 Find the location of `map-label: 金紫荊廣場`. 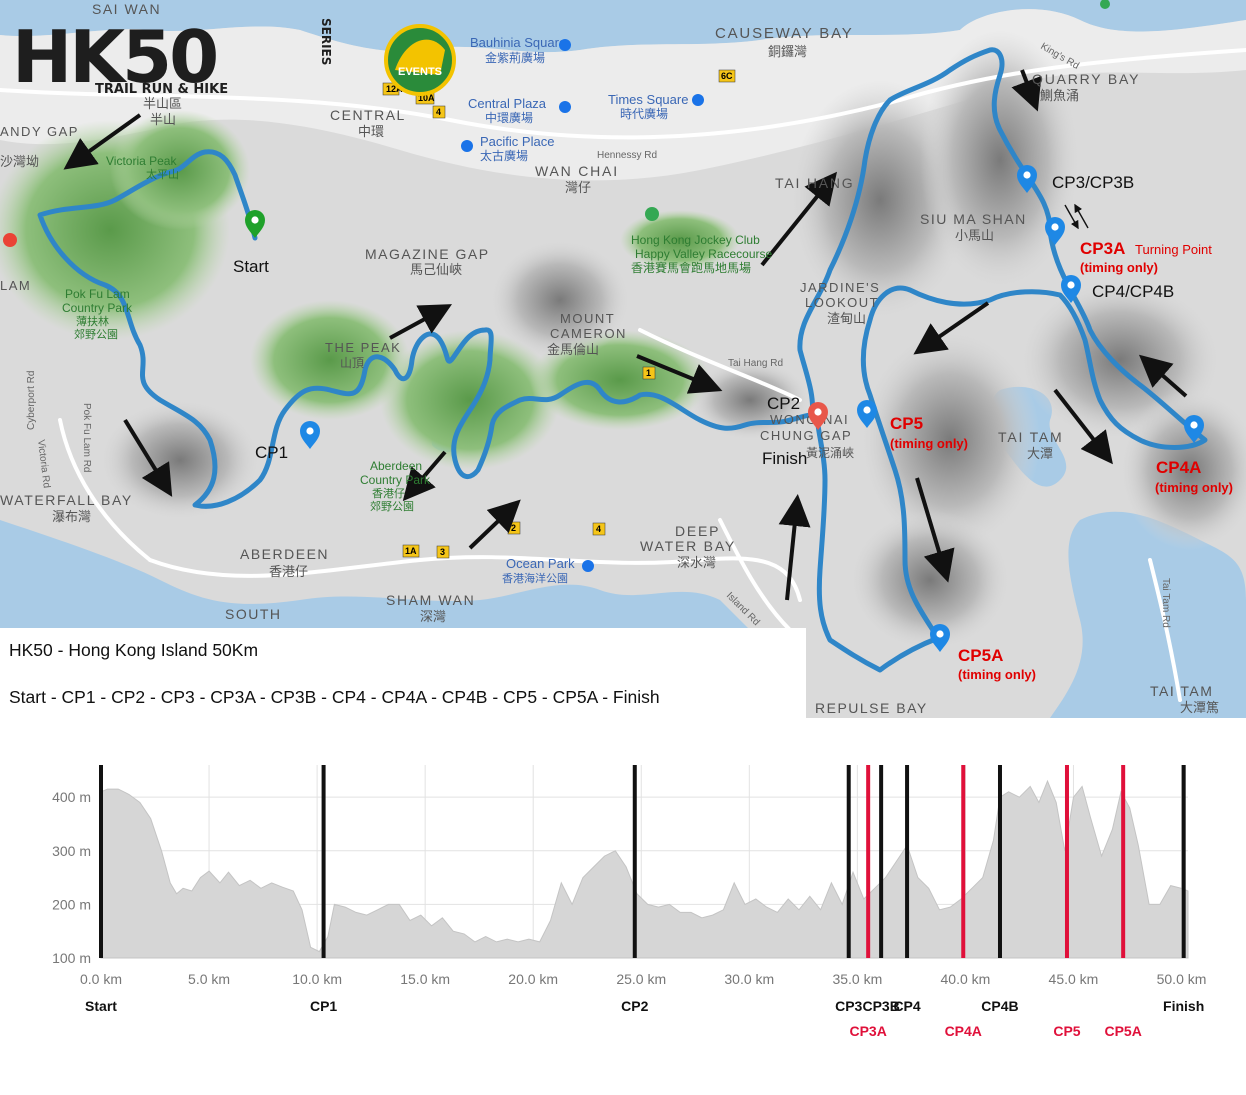

map-label: 金紫荊廣場 is located at coordinates (515, 57).